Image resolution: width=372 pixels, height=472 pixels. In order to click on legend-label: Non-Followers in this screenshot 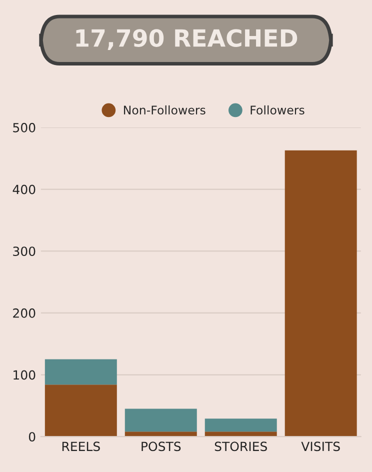, I will do `click(165, 110)`.